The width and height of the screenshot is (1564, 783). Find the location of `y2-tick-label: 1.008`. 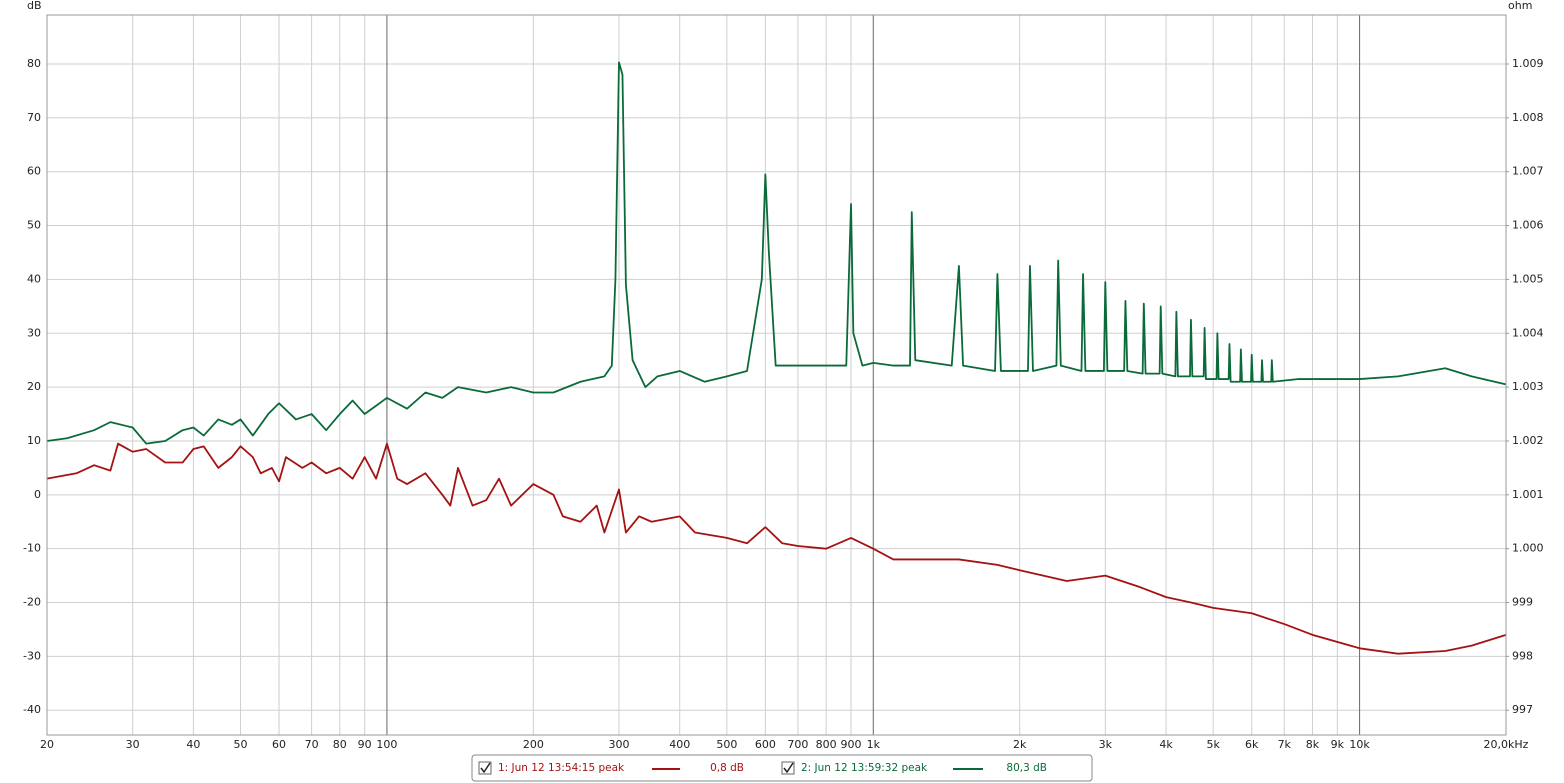

y2-tick-label: 1.008 is located at coordinates (1528, 117).